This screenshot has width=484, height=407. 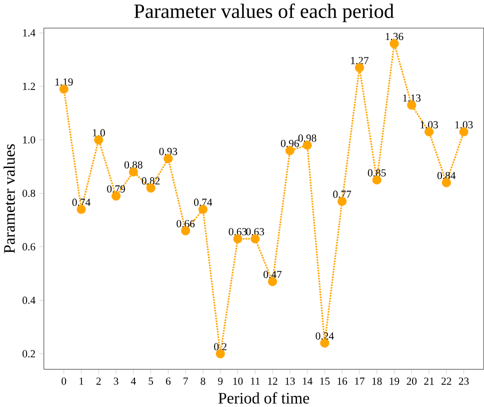 What do you see at coordinates (203, 202) in the screenshot?
I see `data-label: 0.74` at bounding box center [203, 202].